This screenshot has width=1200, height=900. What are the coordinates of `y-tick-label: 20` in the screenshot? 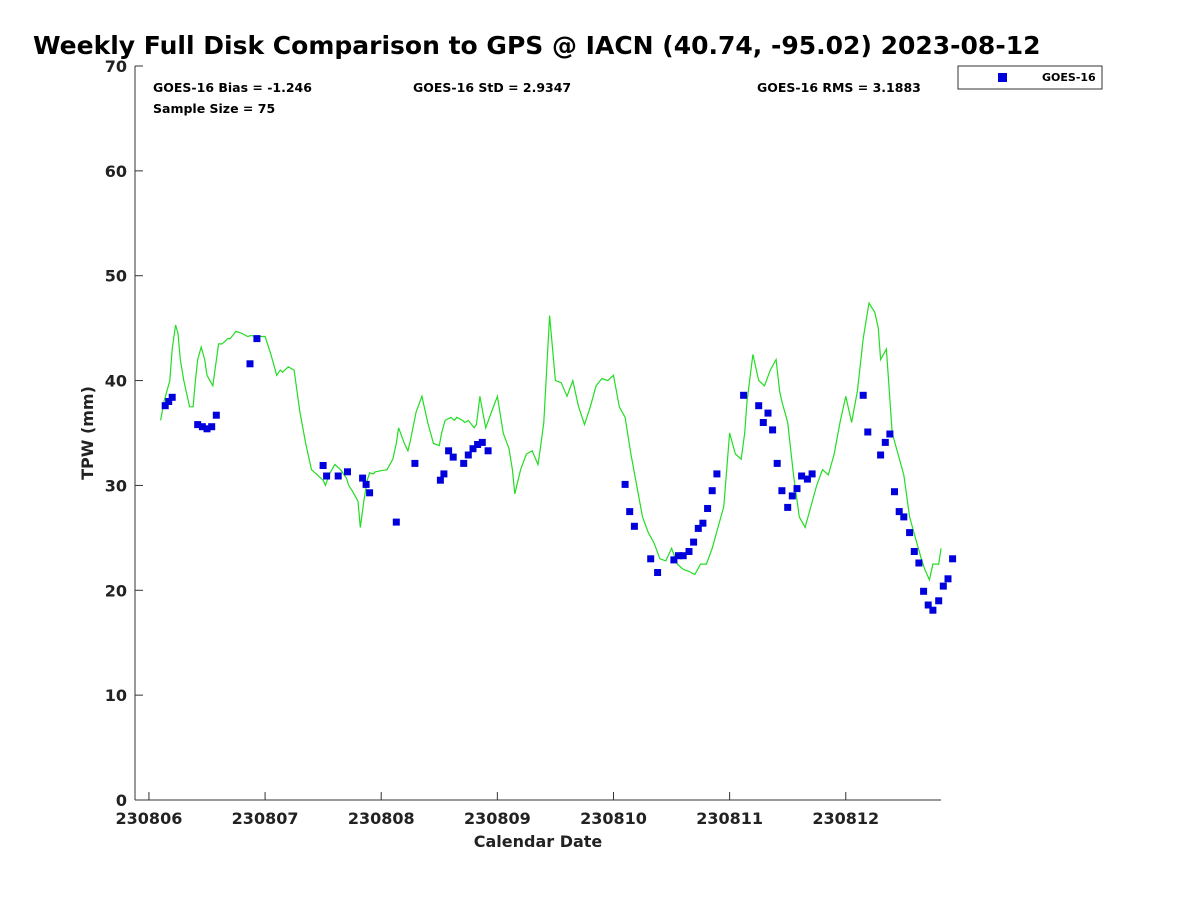 It's located at (116, 590).